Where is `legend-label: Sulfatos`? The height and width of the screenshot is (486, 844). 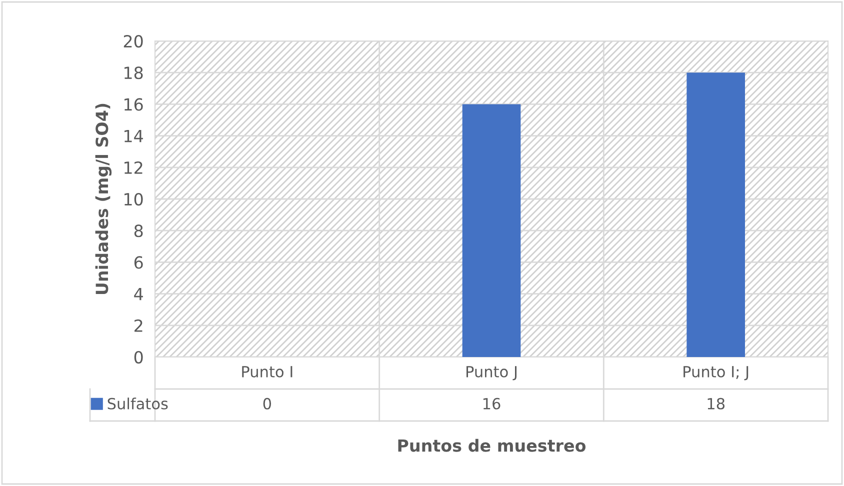 legend-label: Sulfatos is located at coordinates (138, 404).